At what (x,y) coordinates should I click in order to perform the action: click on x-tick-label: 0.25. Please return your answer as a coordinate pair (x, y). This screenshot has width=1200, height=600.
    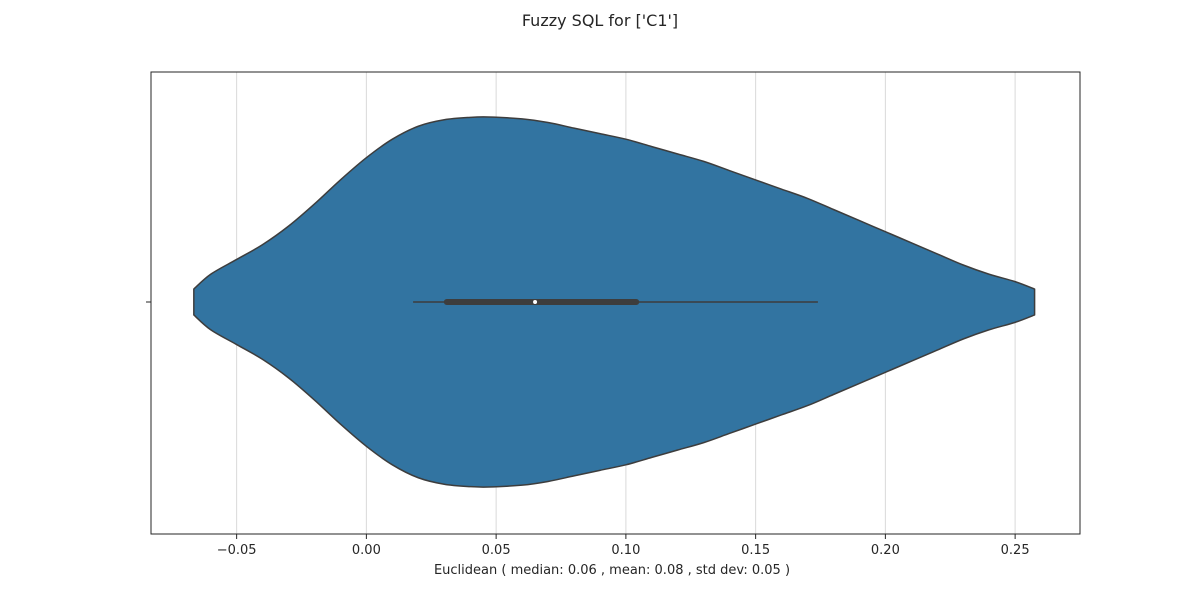
    Looking at the image, I should click on (1015, 550).